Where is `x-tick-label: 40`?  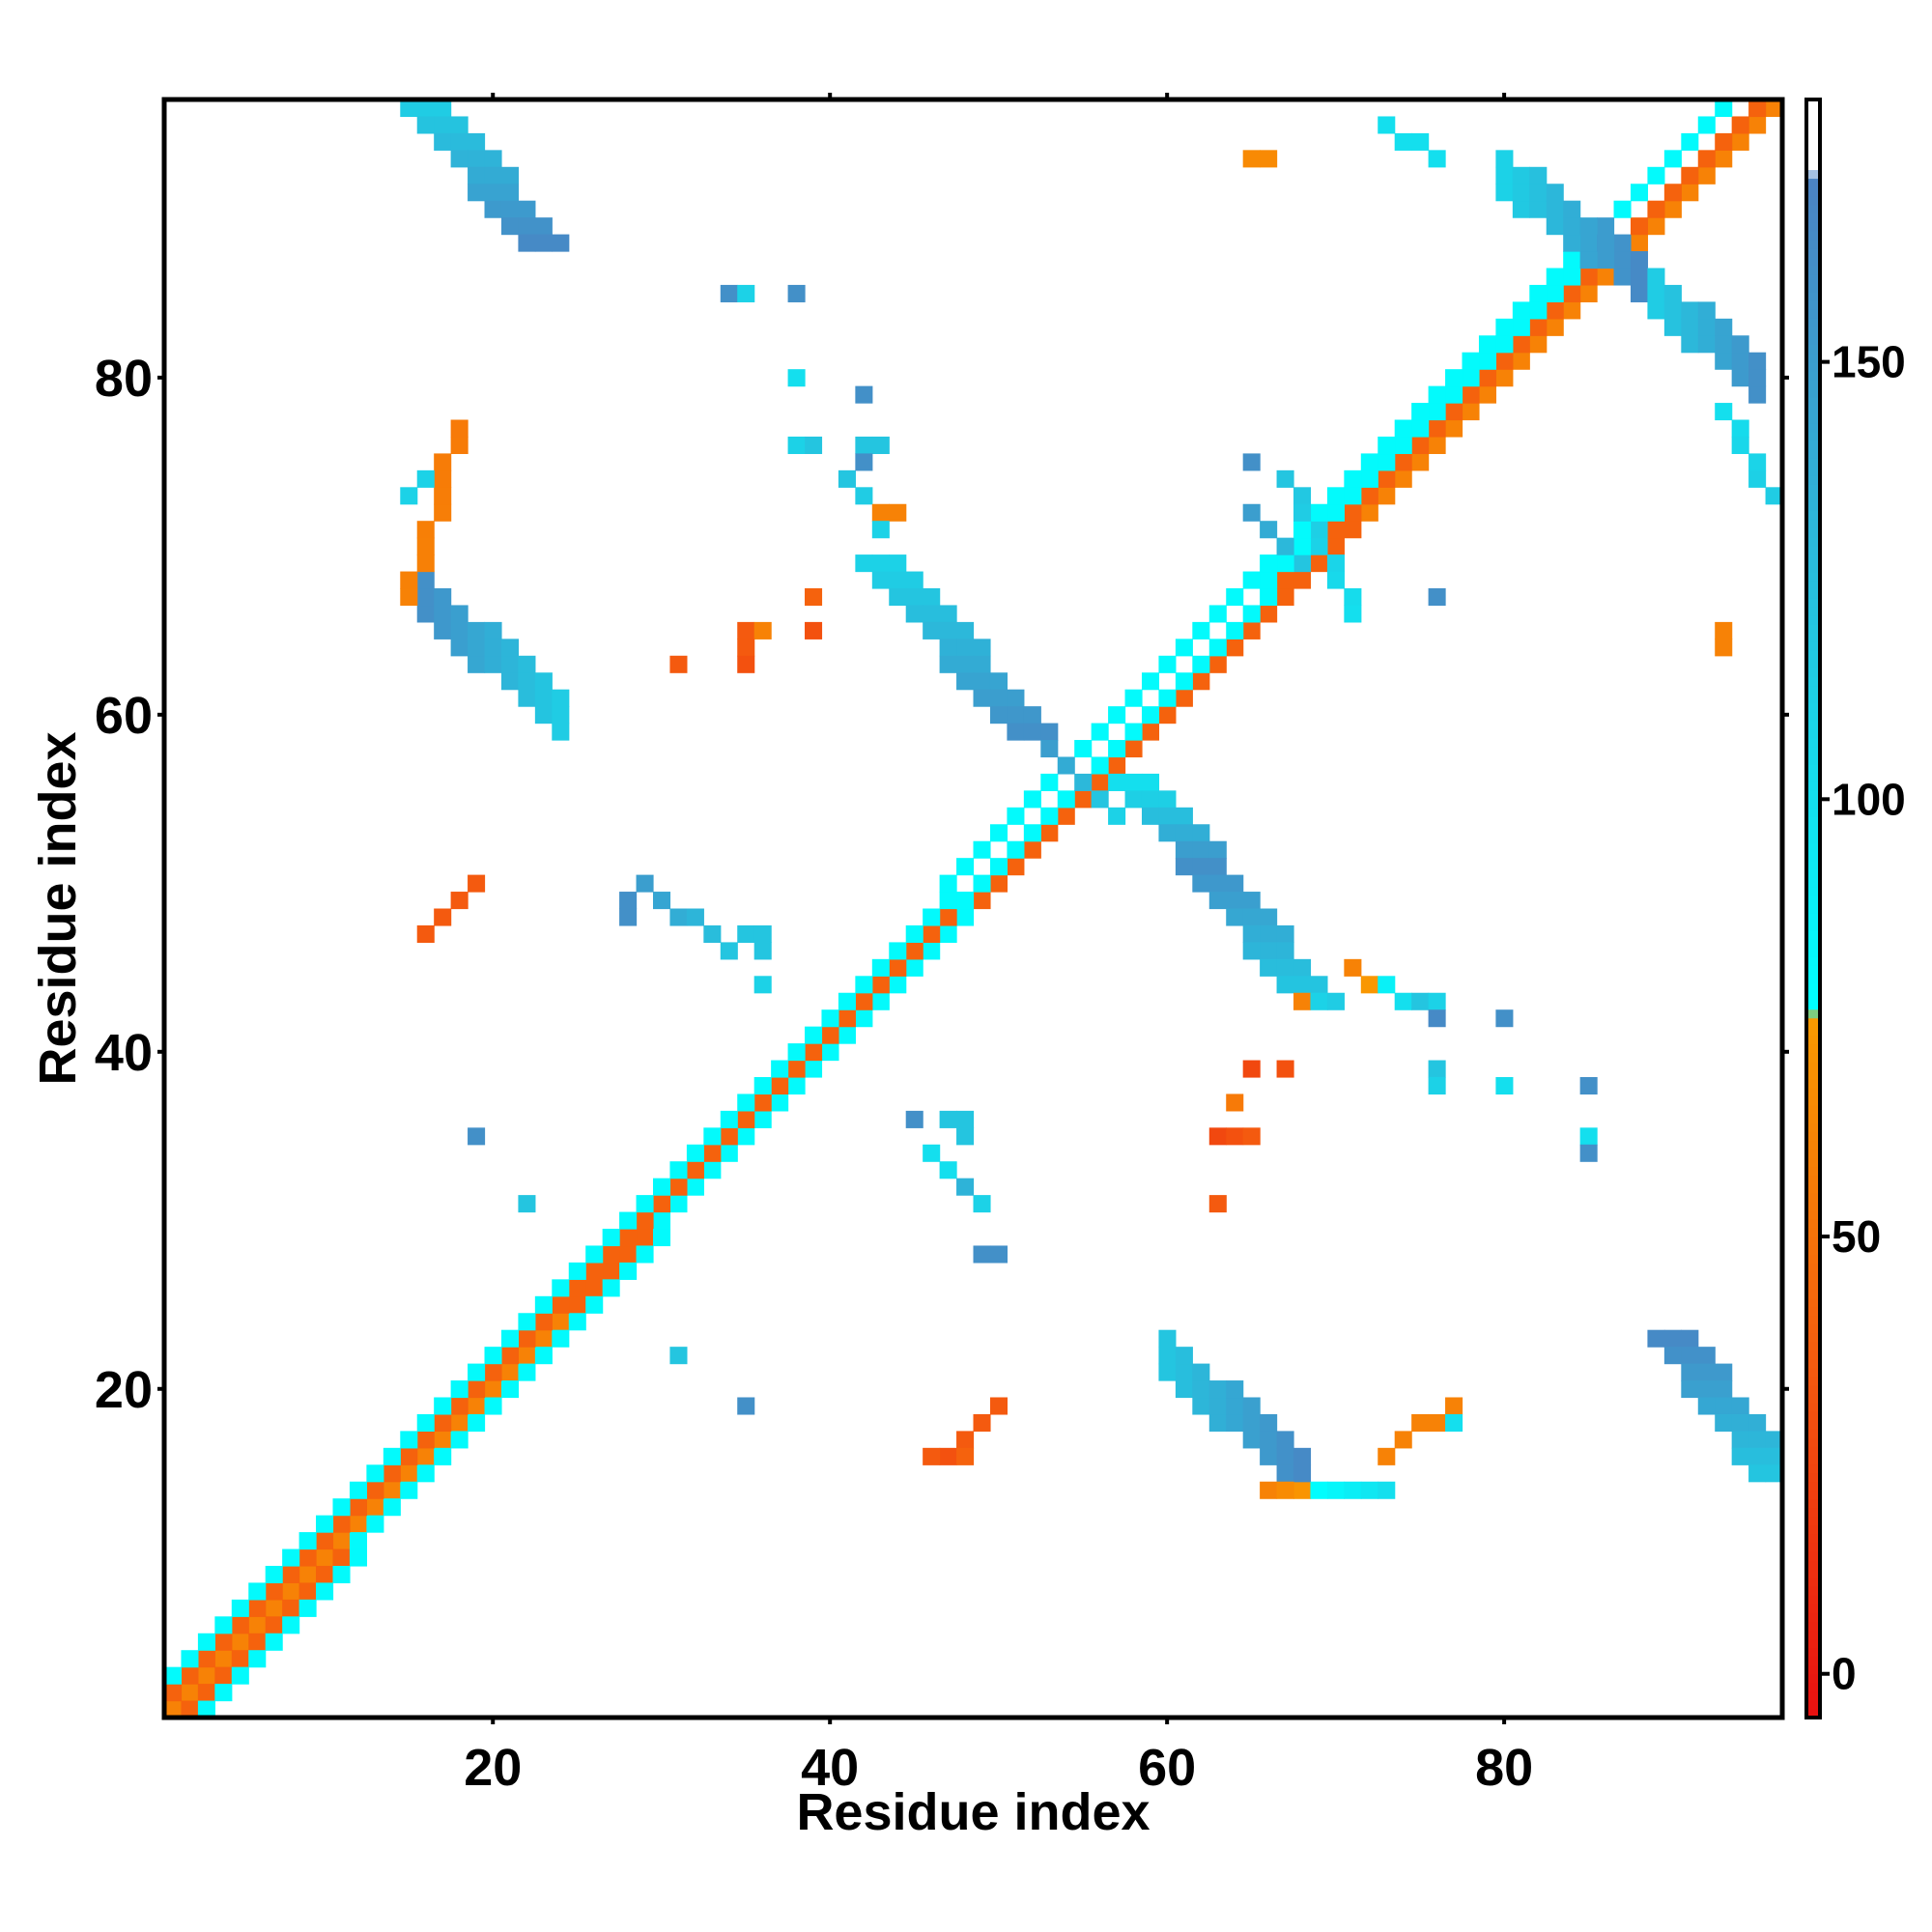
x-tick-label: 40 is located at coordinates (830, 1768).